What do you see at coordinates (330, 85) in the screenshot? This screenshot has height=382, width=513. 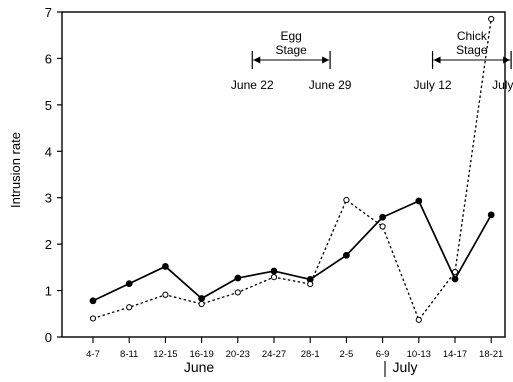 I see `stage-end-date: June 29` at bounding box center [330, 85].